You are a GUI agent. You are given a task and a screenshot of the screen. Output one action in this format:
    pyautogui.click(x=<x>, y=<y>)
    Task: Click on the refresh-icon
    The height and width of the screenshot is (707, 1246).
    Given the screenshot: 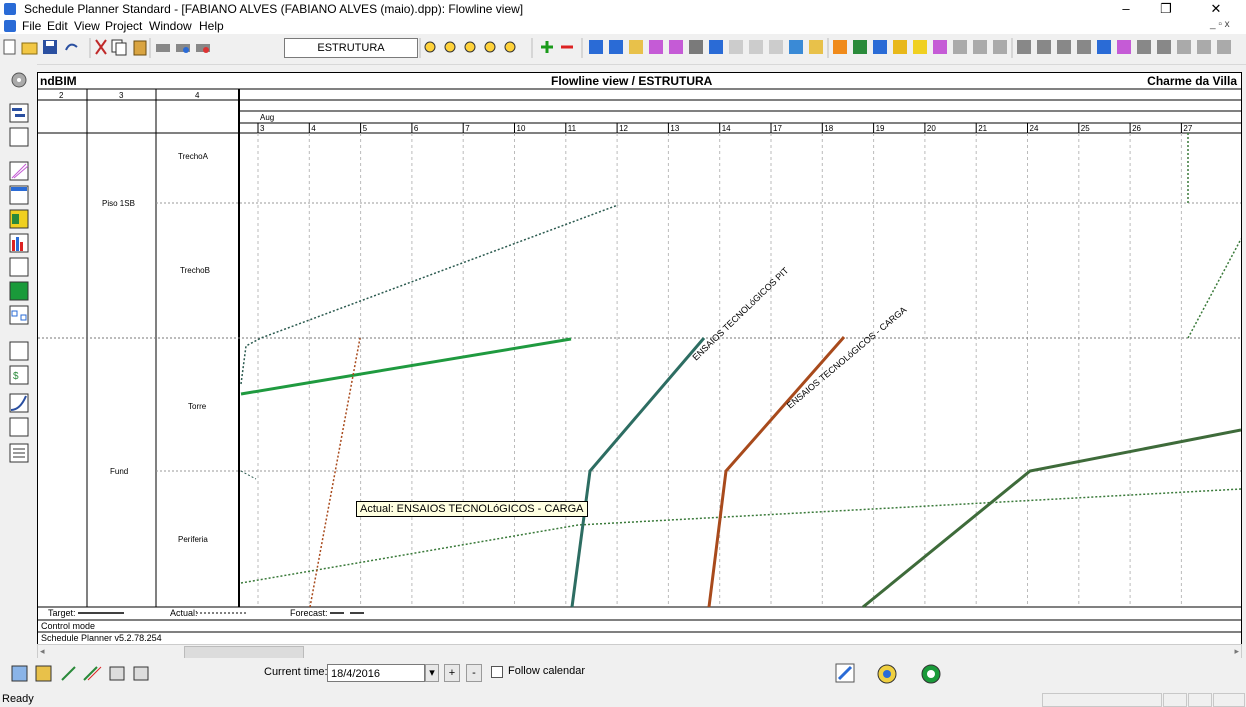 What is the action you would take?
    pyautogui.click(x=931, y=674)
    